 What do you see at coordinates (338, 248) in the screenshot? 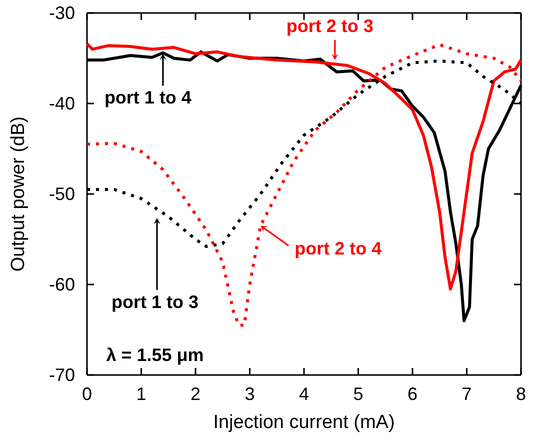
I see `annotation: port 2 to 4` at bounding box center [338, 248].